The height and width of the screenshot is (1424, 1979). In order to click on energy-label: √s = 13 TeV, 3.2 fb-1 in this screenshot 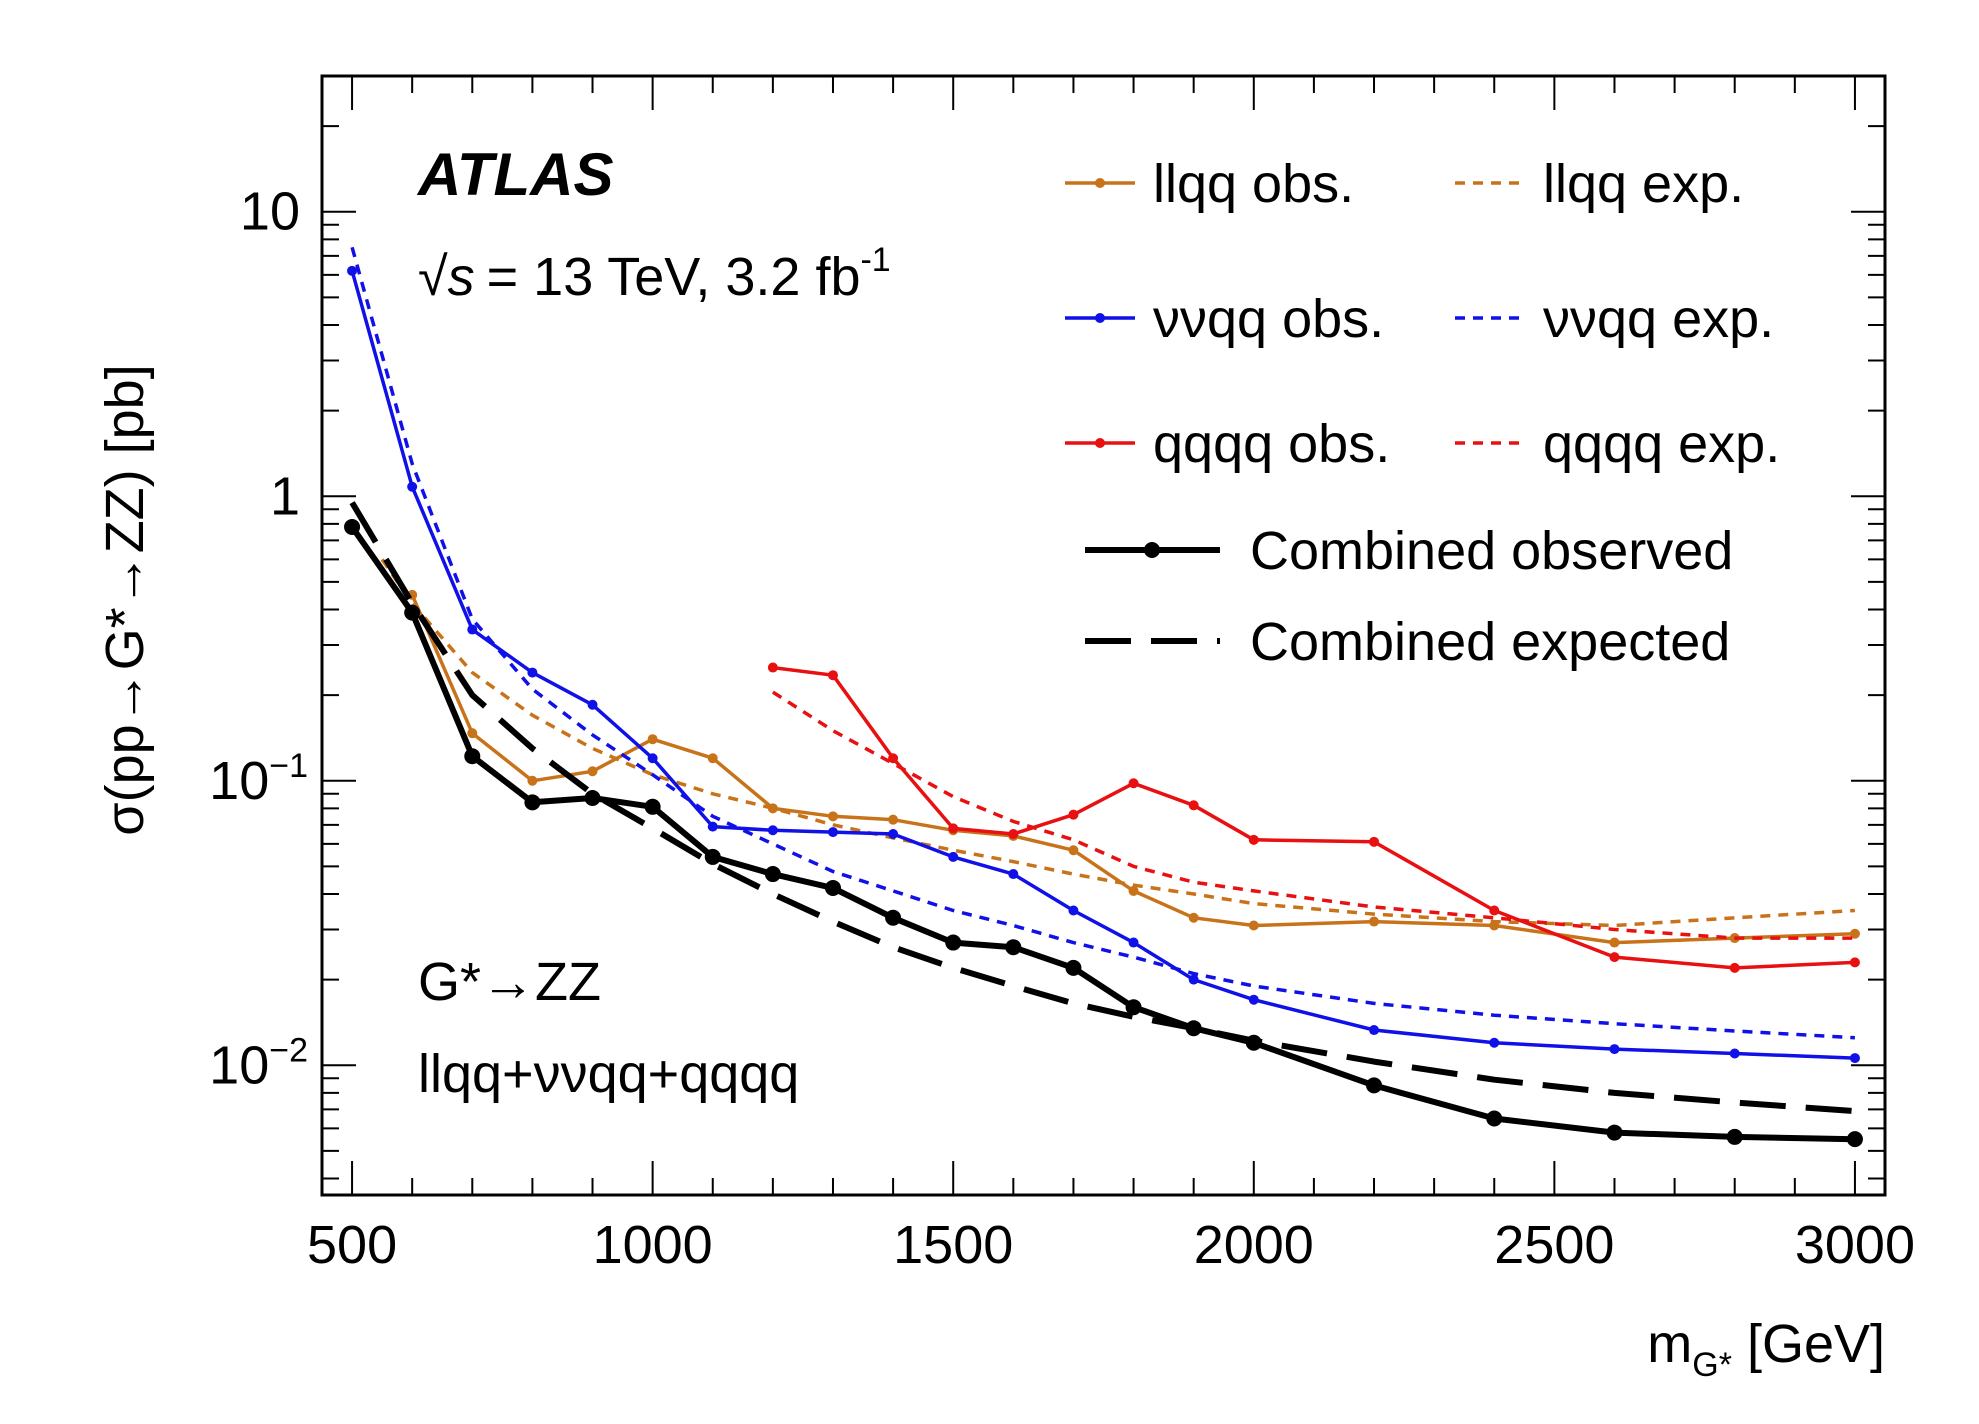, I will do `click(654, 274)`.